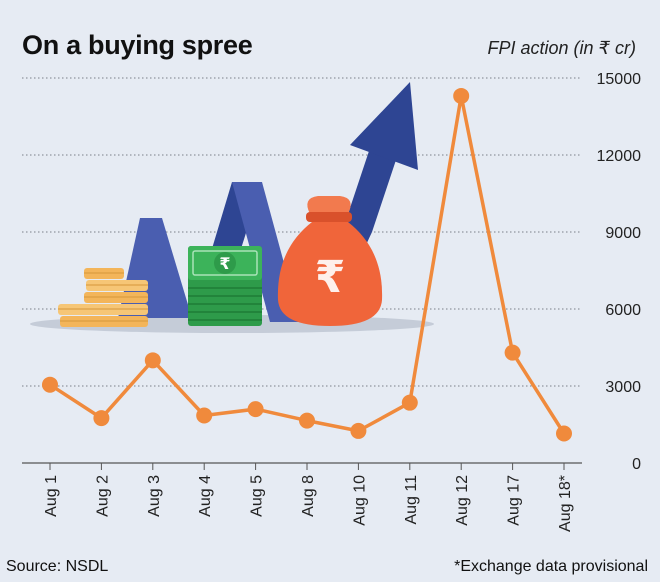 The image size is (660, 582). Describe the element at coordinates (137, 45) in the screenshot. I see `chart-title: On a buying spree` at that location.